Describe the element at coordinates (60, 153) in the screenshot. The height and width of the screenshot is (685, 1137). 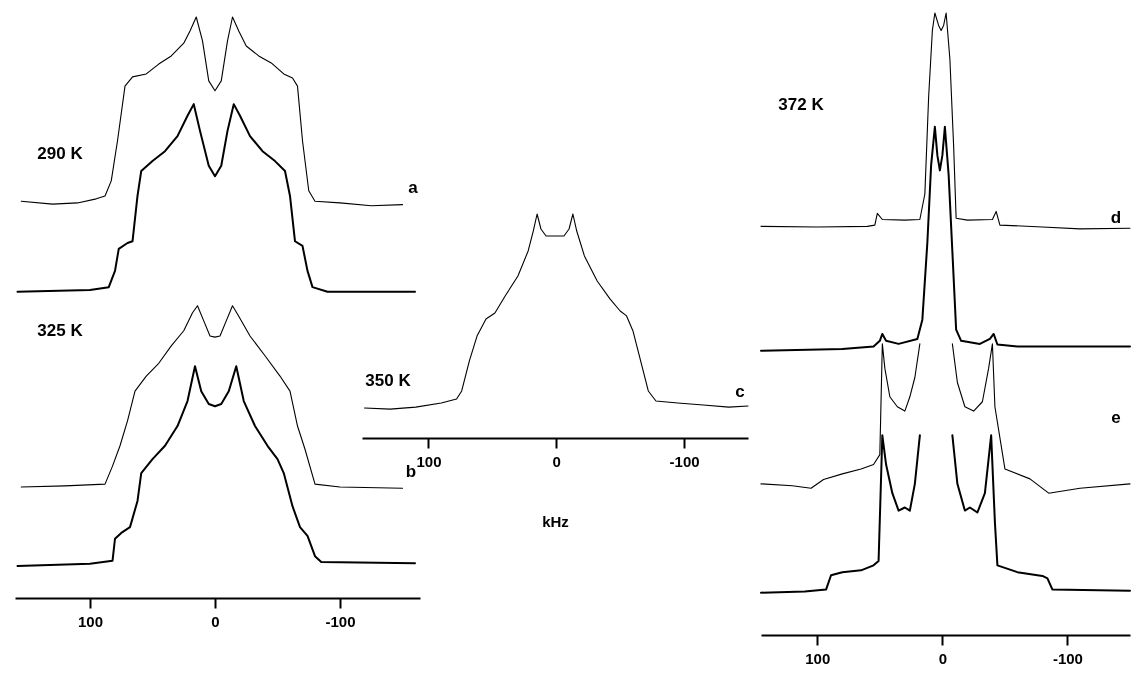
I see `annotation: 290 K` at that location.